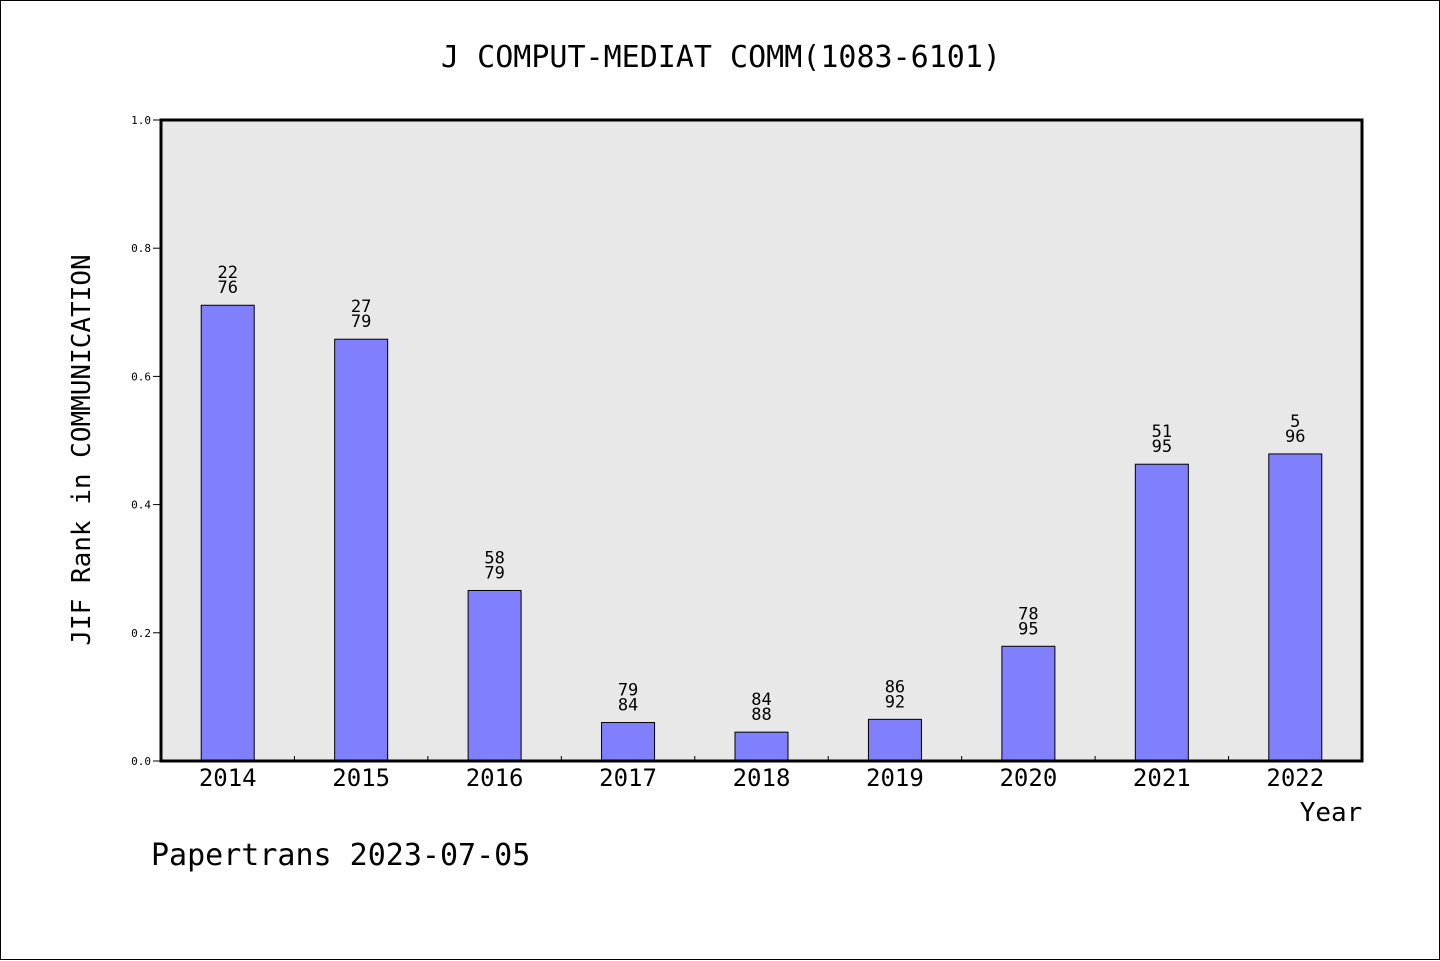 The width and height of the screenshot is (1440, 961). Describe the element at coordinates (361, 322) in the screenshot. I see `bar-label-2015-total: 79` at that location.